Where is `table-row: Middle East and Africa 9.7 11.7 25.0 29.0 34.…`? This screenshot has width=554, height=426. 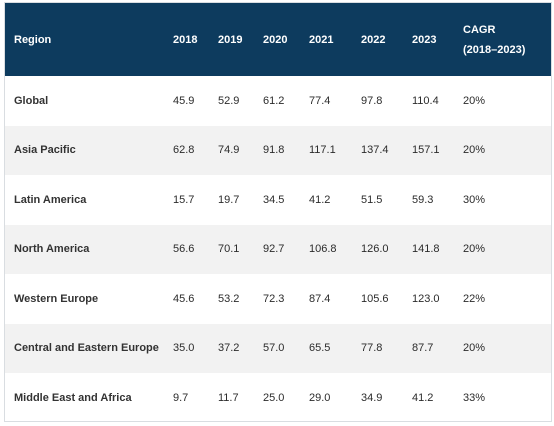 table-row: Middle East and Africa 9.7 11.7 25.0 29.0 34.… is located at coordinates (278, 397).